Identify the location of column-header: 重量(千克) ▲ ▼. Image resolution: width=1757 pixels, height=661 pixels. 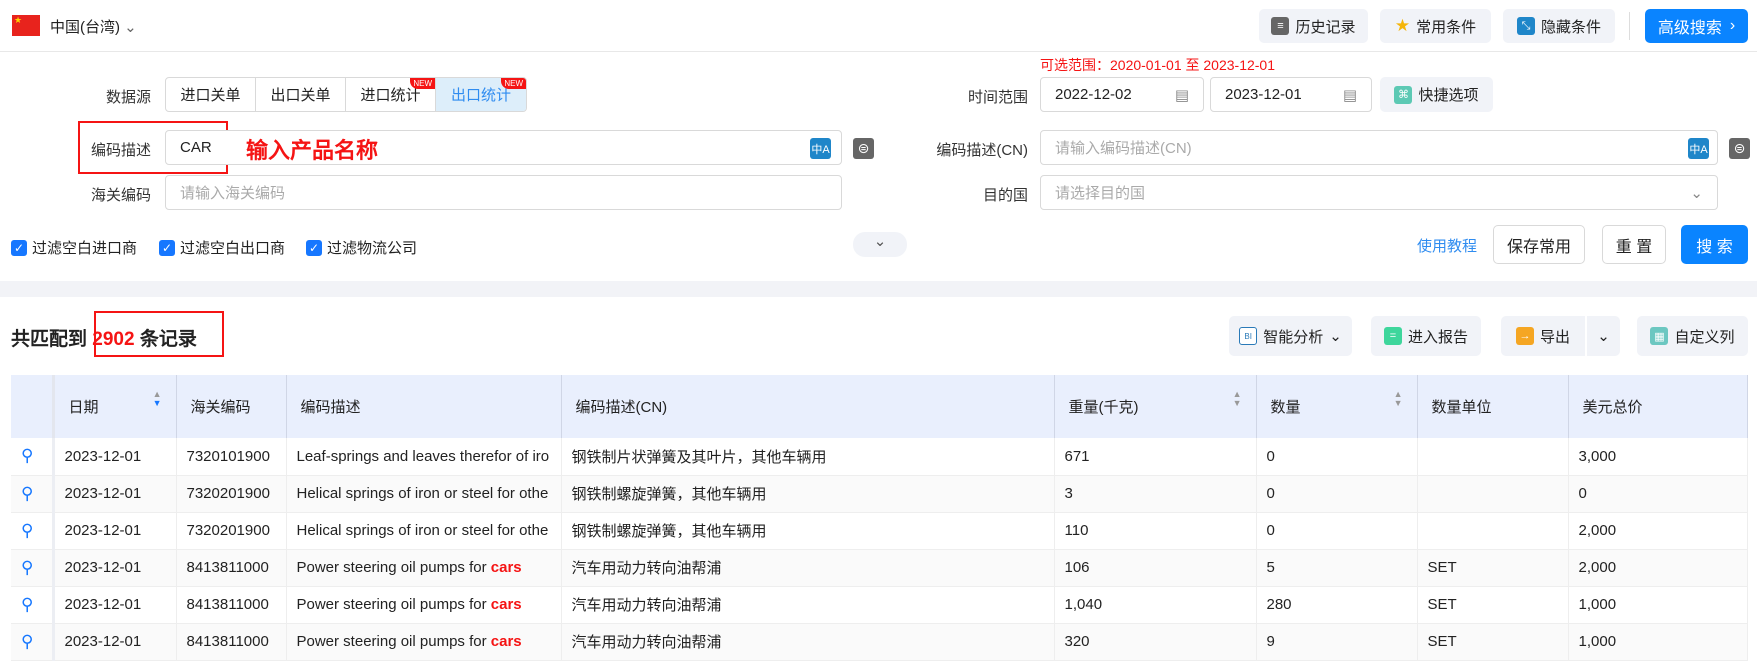
(1155, 406).